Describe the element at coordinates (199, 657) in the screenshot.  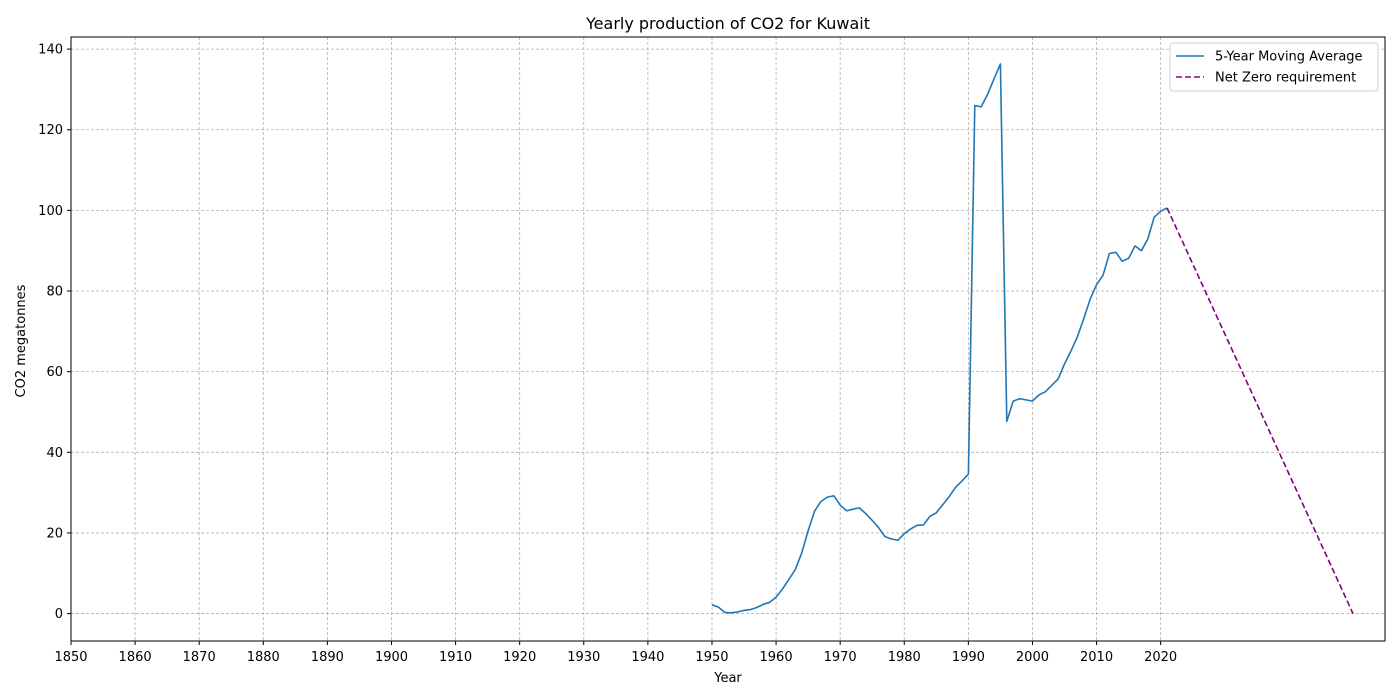
I see `x-tick-label: 1870` at that location.